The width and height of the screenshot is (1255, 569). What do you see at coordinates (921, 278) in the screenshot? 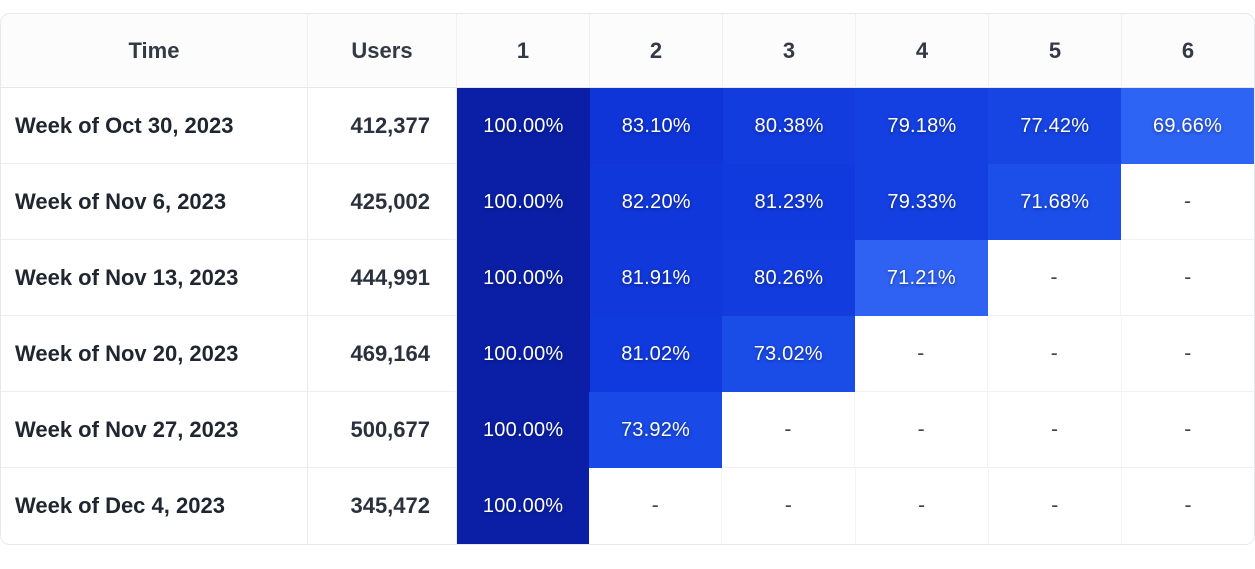
I see `retention-cell: 71.21%` at bounding box center [921, 278].